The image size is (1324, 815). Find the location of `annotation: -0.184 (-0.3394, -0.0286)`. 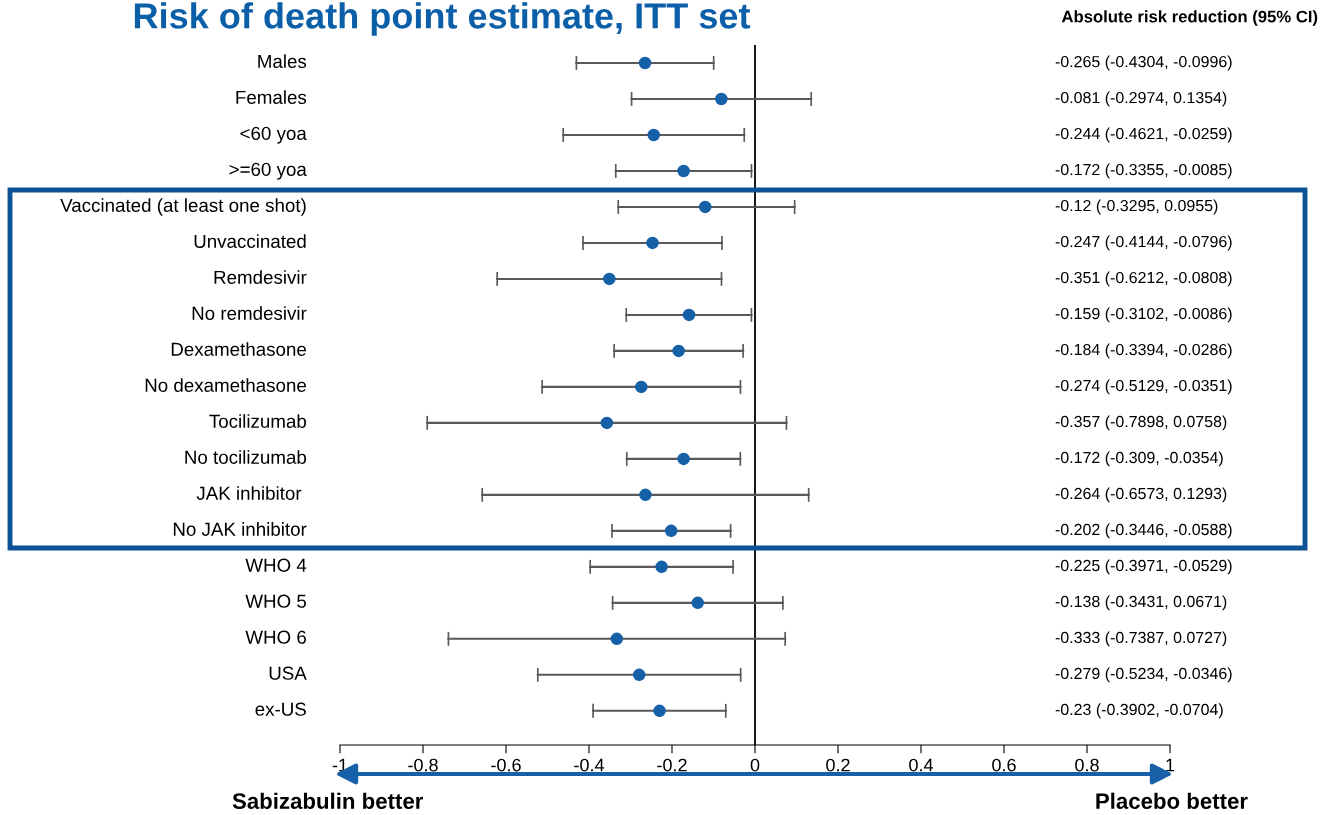

annotation: -0.184 (-0.3394, -0.0286) is located at coordinates (1143, 351).